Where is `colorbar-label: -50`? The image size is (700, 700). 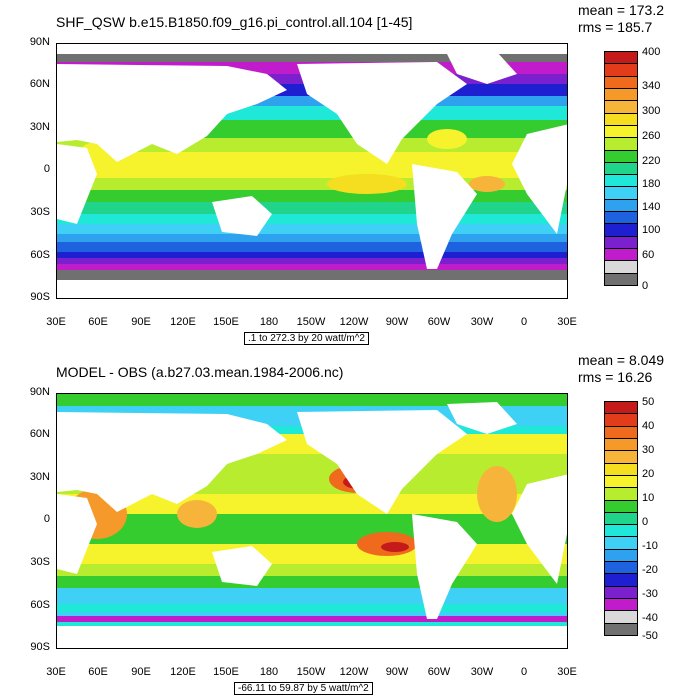
colorbar-label: -50 is located at coordinates (650, 636).